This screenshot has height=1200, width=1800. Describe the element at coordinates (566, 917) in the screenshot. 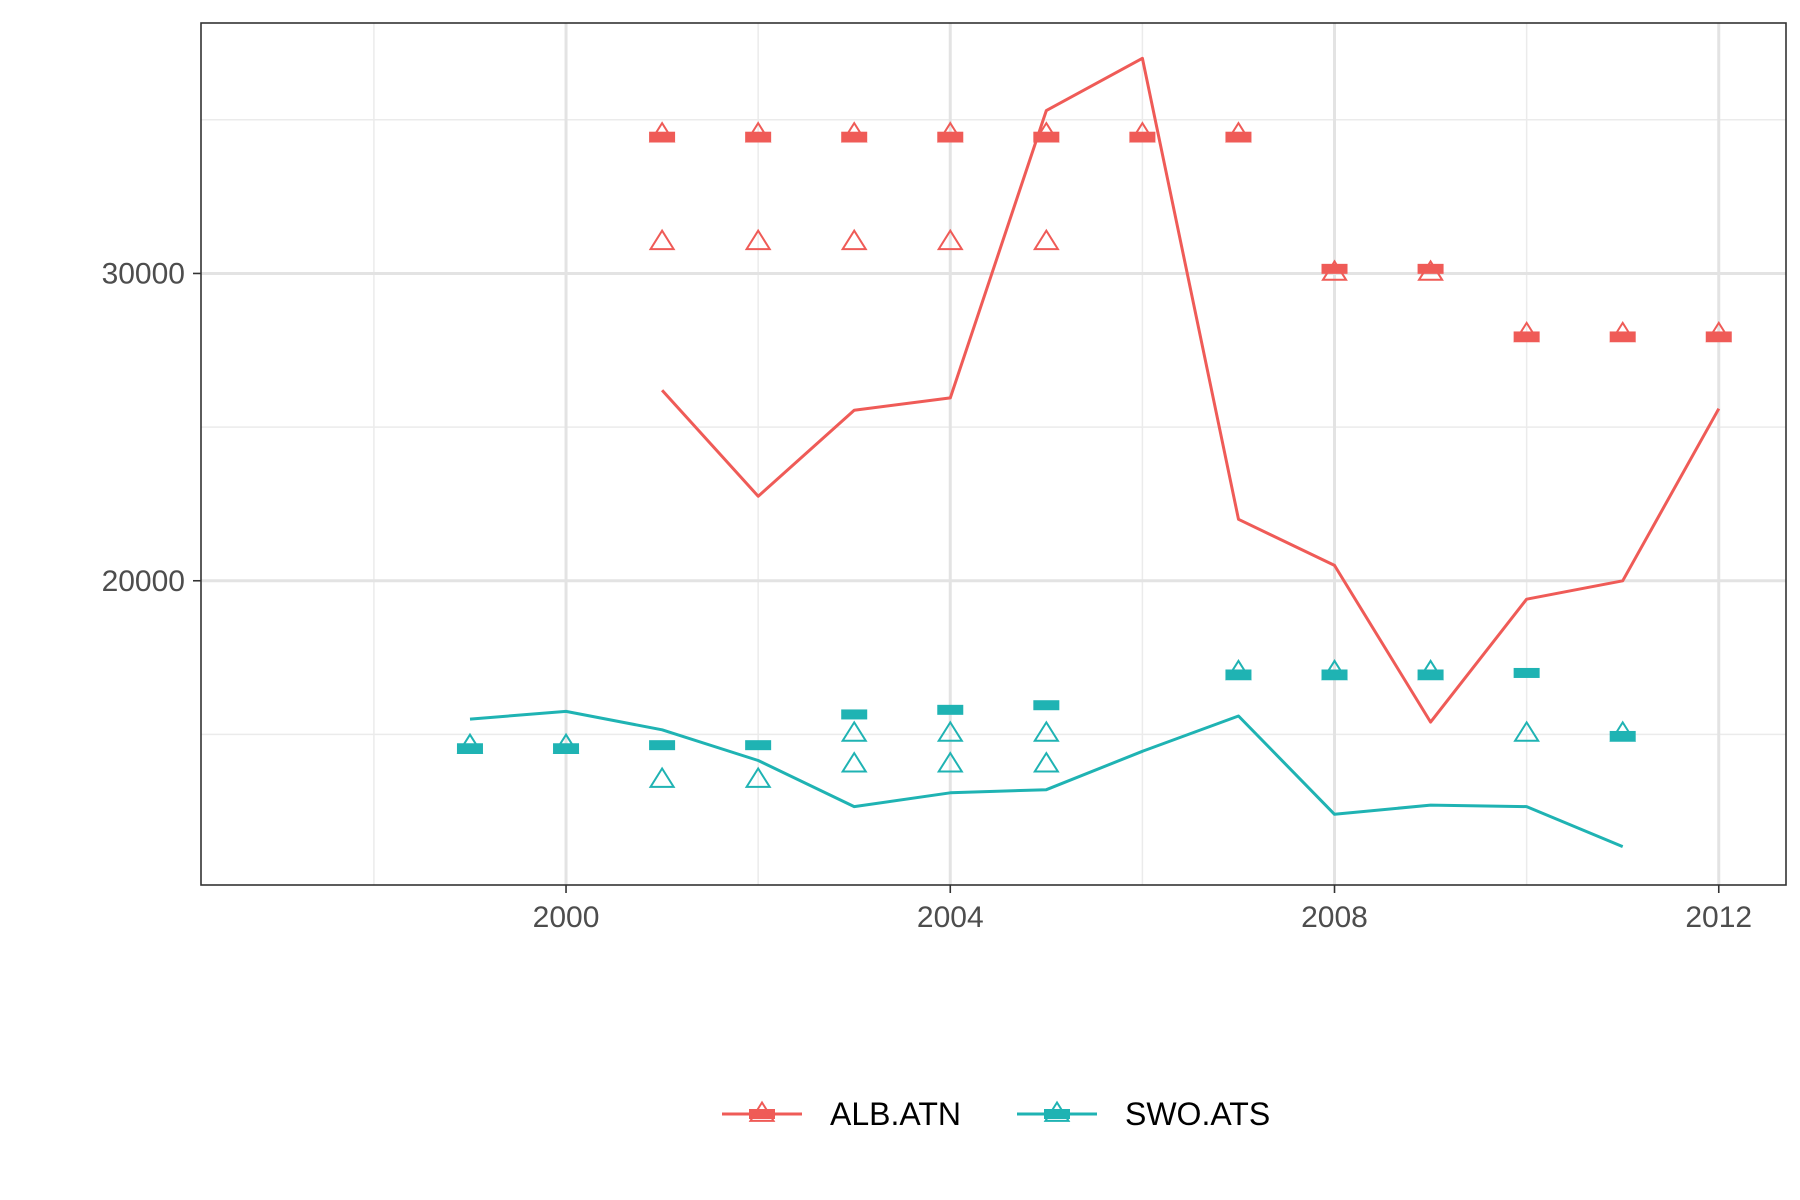

I see `x-tick-label: 2000` at that location.